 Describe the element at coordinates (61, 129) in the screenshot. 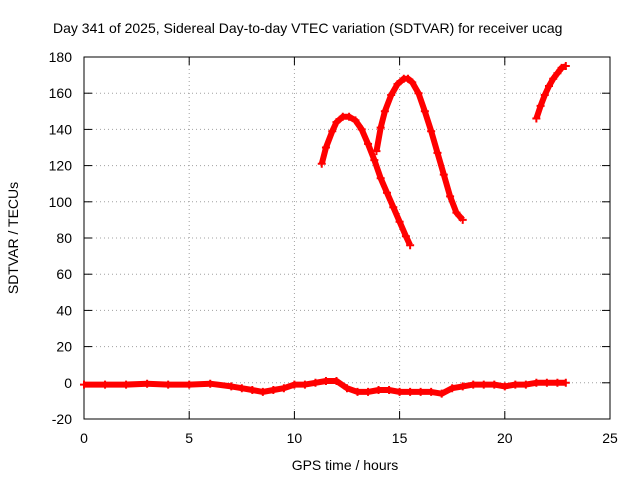

I see `y-tick-label: 140` at that location.